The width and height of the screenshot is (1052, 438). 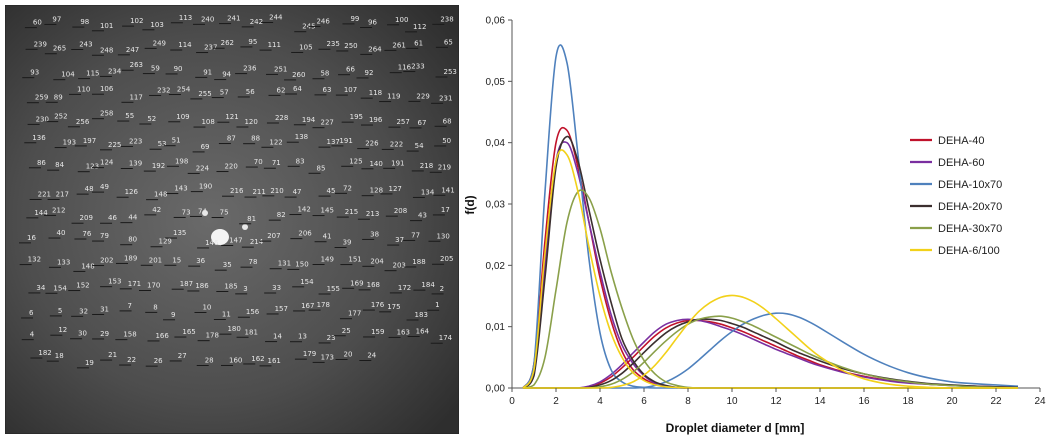 I want to click on droplet-number: 13, so click(x=302, y=337).